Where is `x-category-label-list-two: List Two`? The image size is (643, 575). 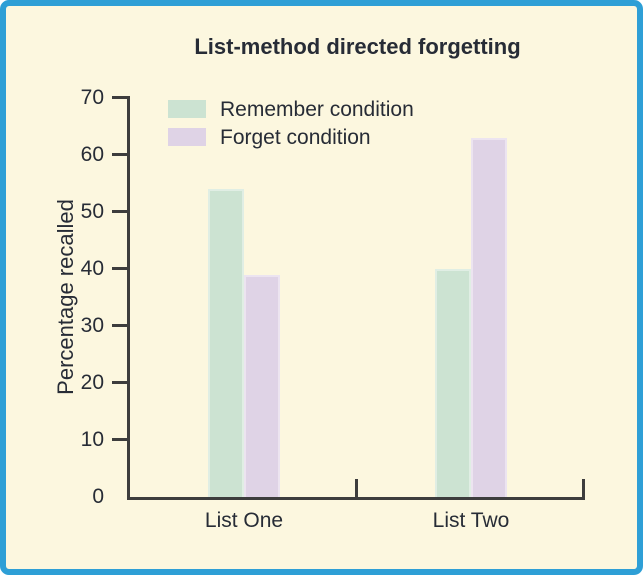
x-category-label-list-two: List Two is located at coordinates (471, 520).